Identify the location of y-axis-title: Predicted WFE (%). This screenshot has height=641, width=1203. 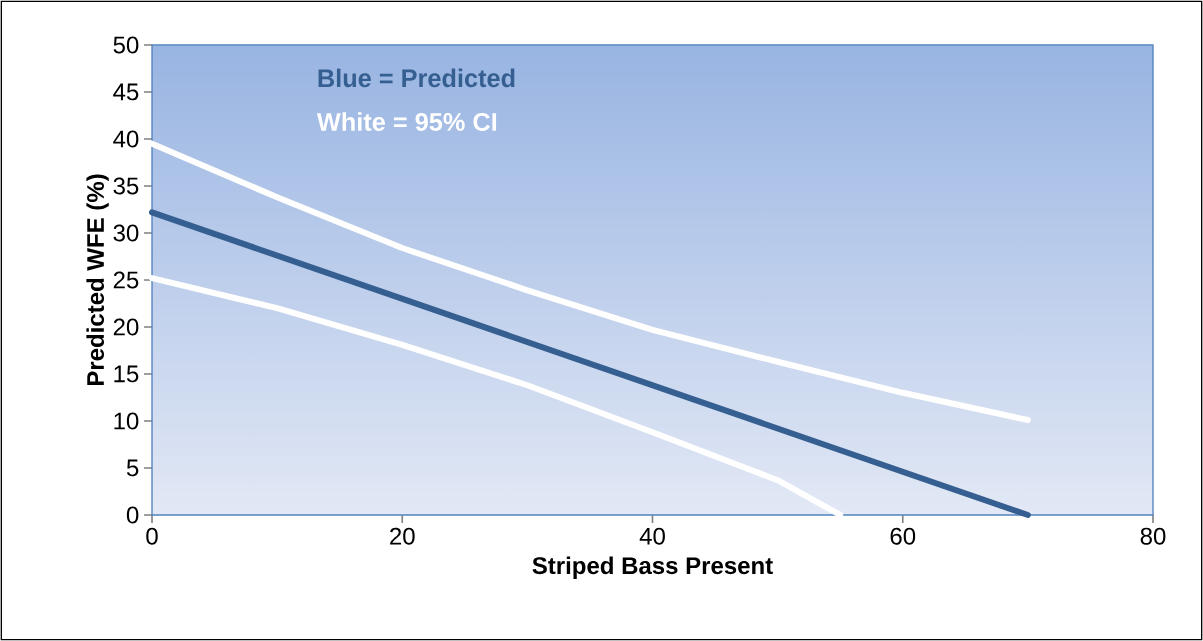
(97, 280).